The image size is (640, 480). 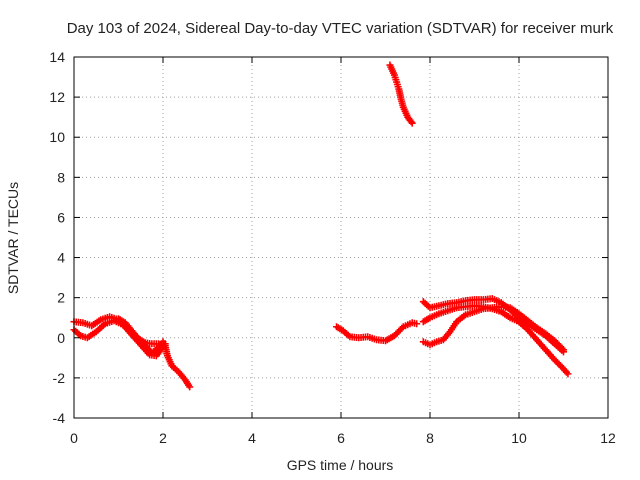 I want to click on y-tick-label: 0, so click(x=61, y=338).